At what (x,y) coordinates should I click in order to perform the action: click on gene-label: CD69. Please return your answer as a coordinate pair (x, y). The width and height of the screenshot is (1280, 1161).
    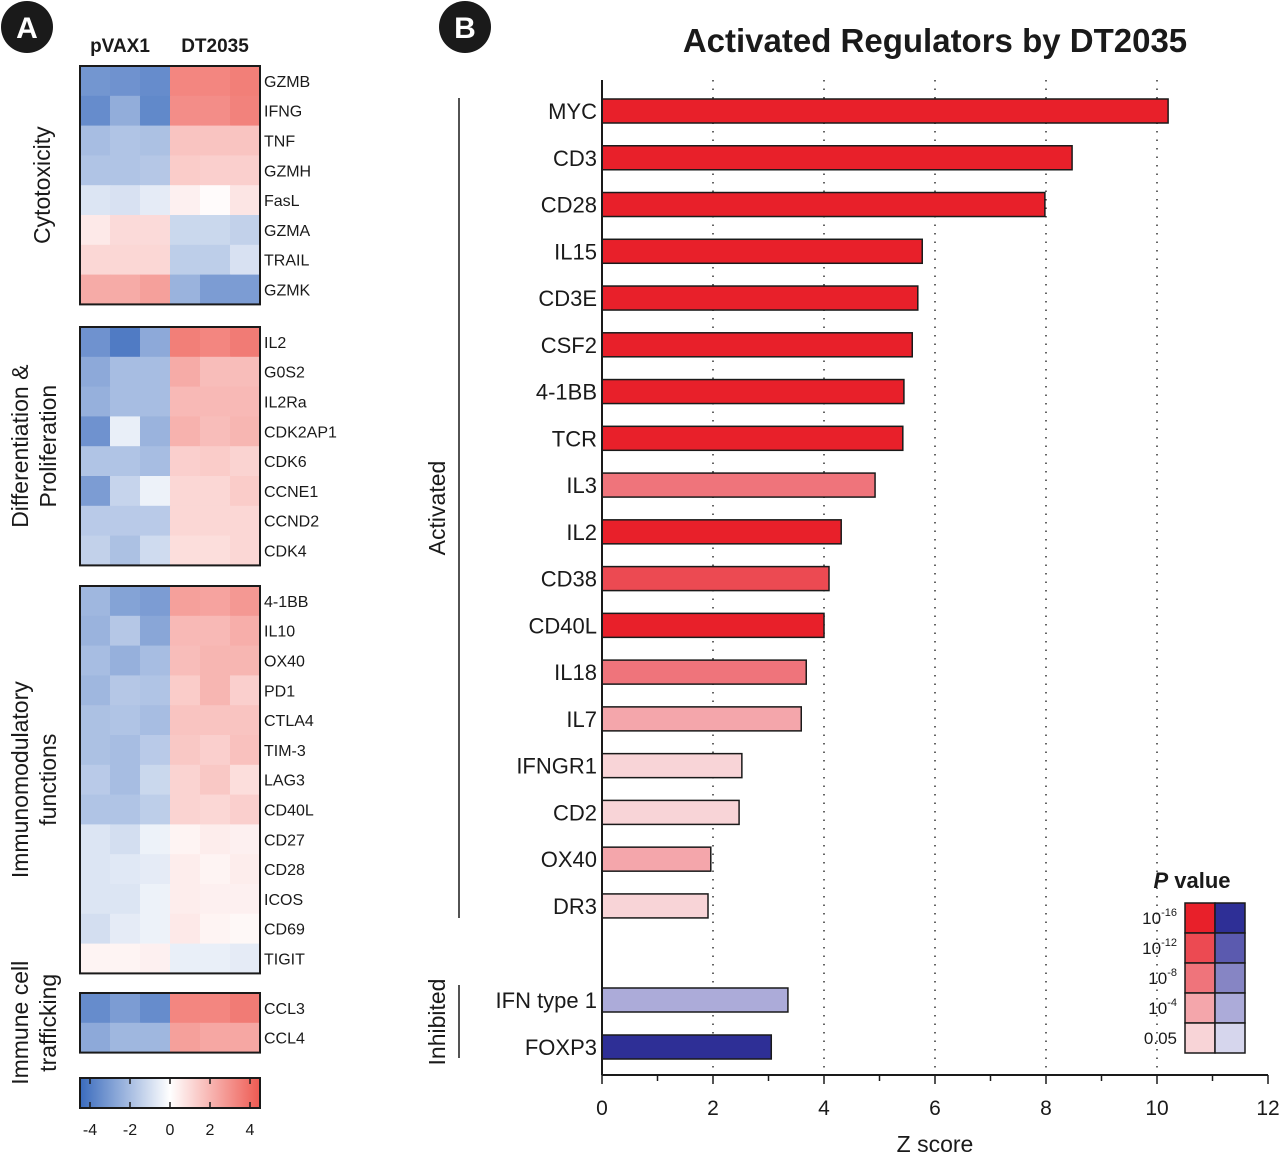
    Looking at the image, I should click on (284, 930).